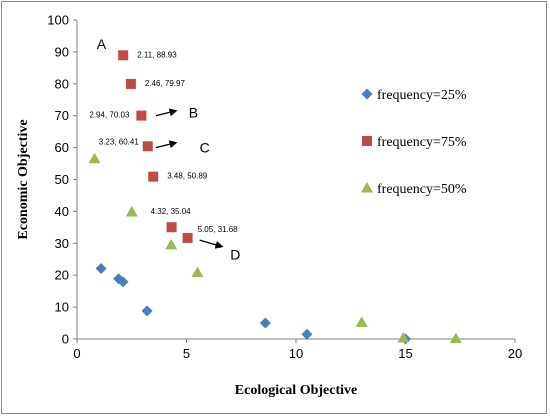 This screenshot has height=417, width=550. Describe the element at coordinates (235, 254) in the screenshot. I see `annotation-letter: D` at that location.